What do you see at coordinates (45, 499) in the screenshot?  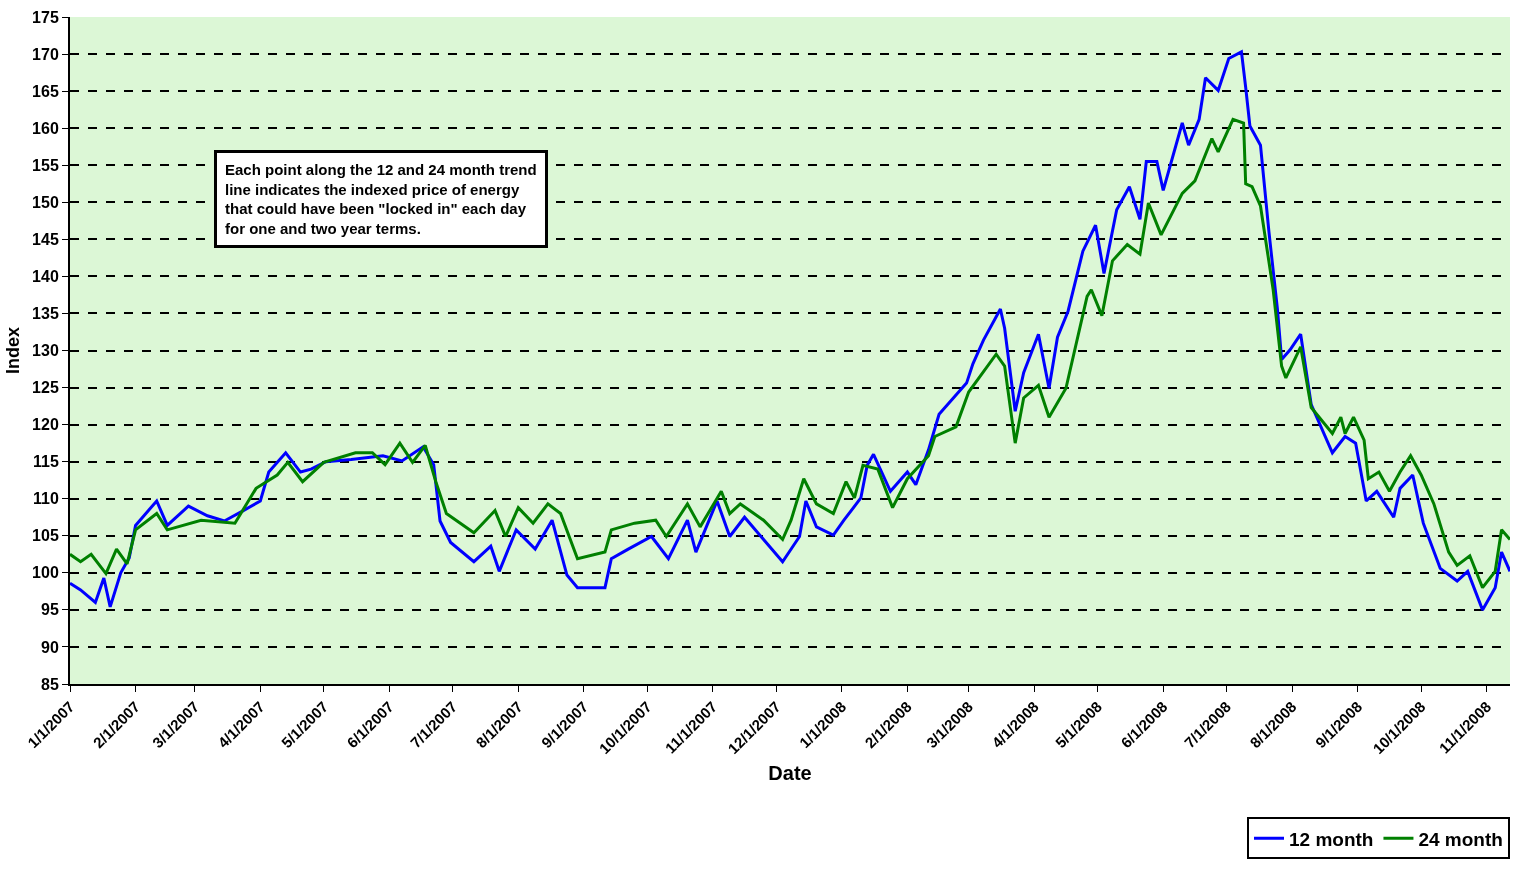 I see `y-tick-label: 110` at bounding box center [45, 499].